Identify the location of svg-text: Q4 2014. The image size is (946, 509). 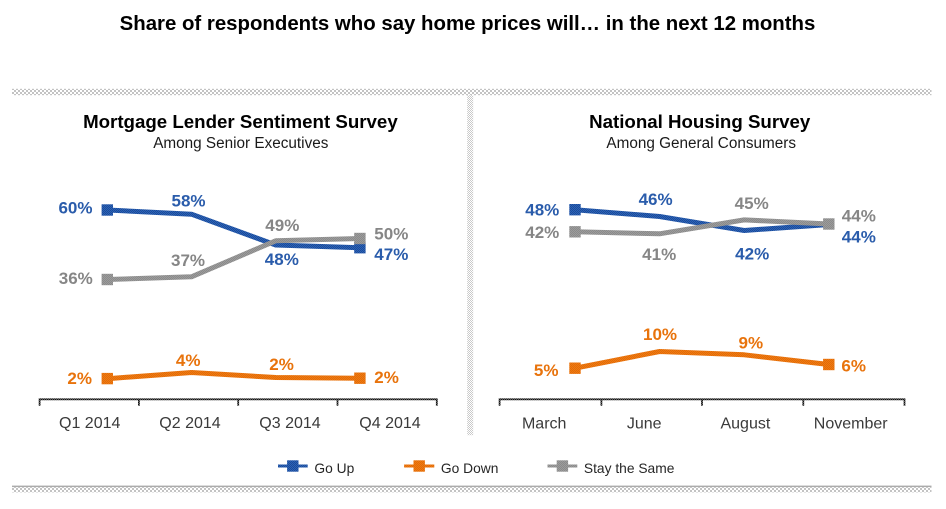
(389, 423).